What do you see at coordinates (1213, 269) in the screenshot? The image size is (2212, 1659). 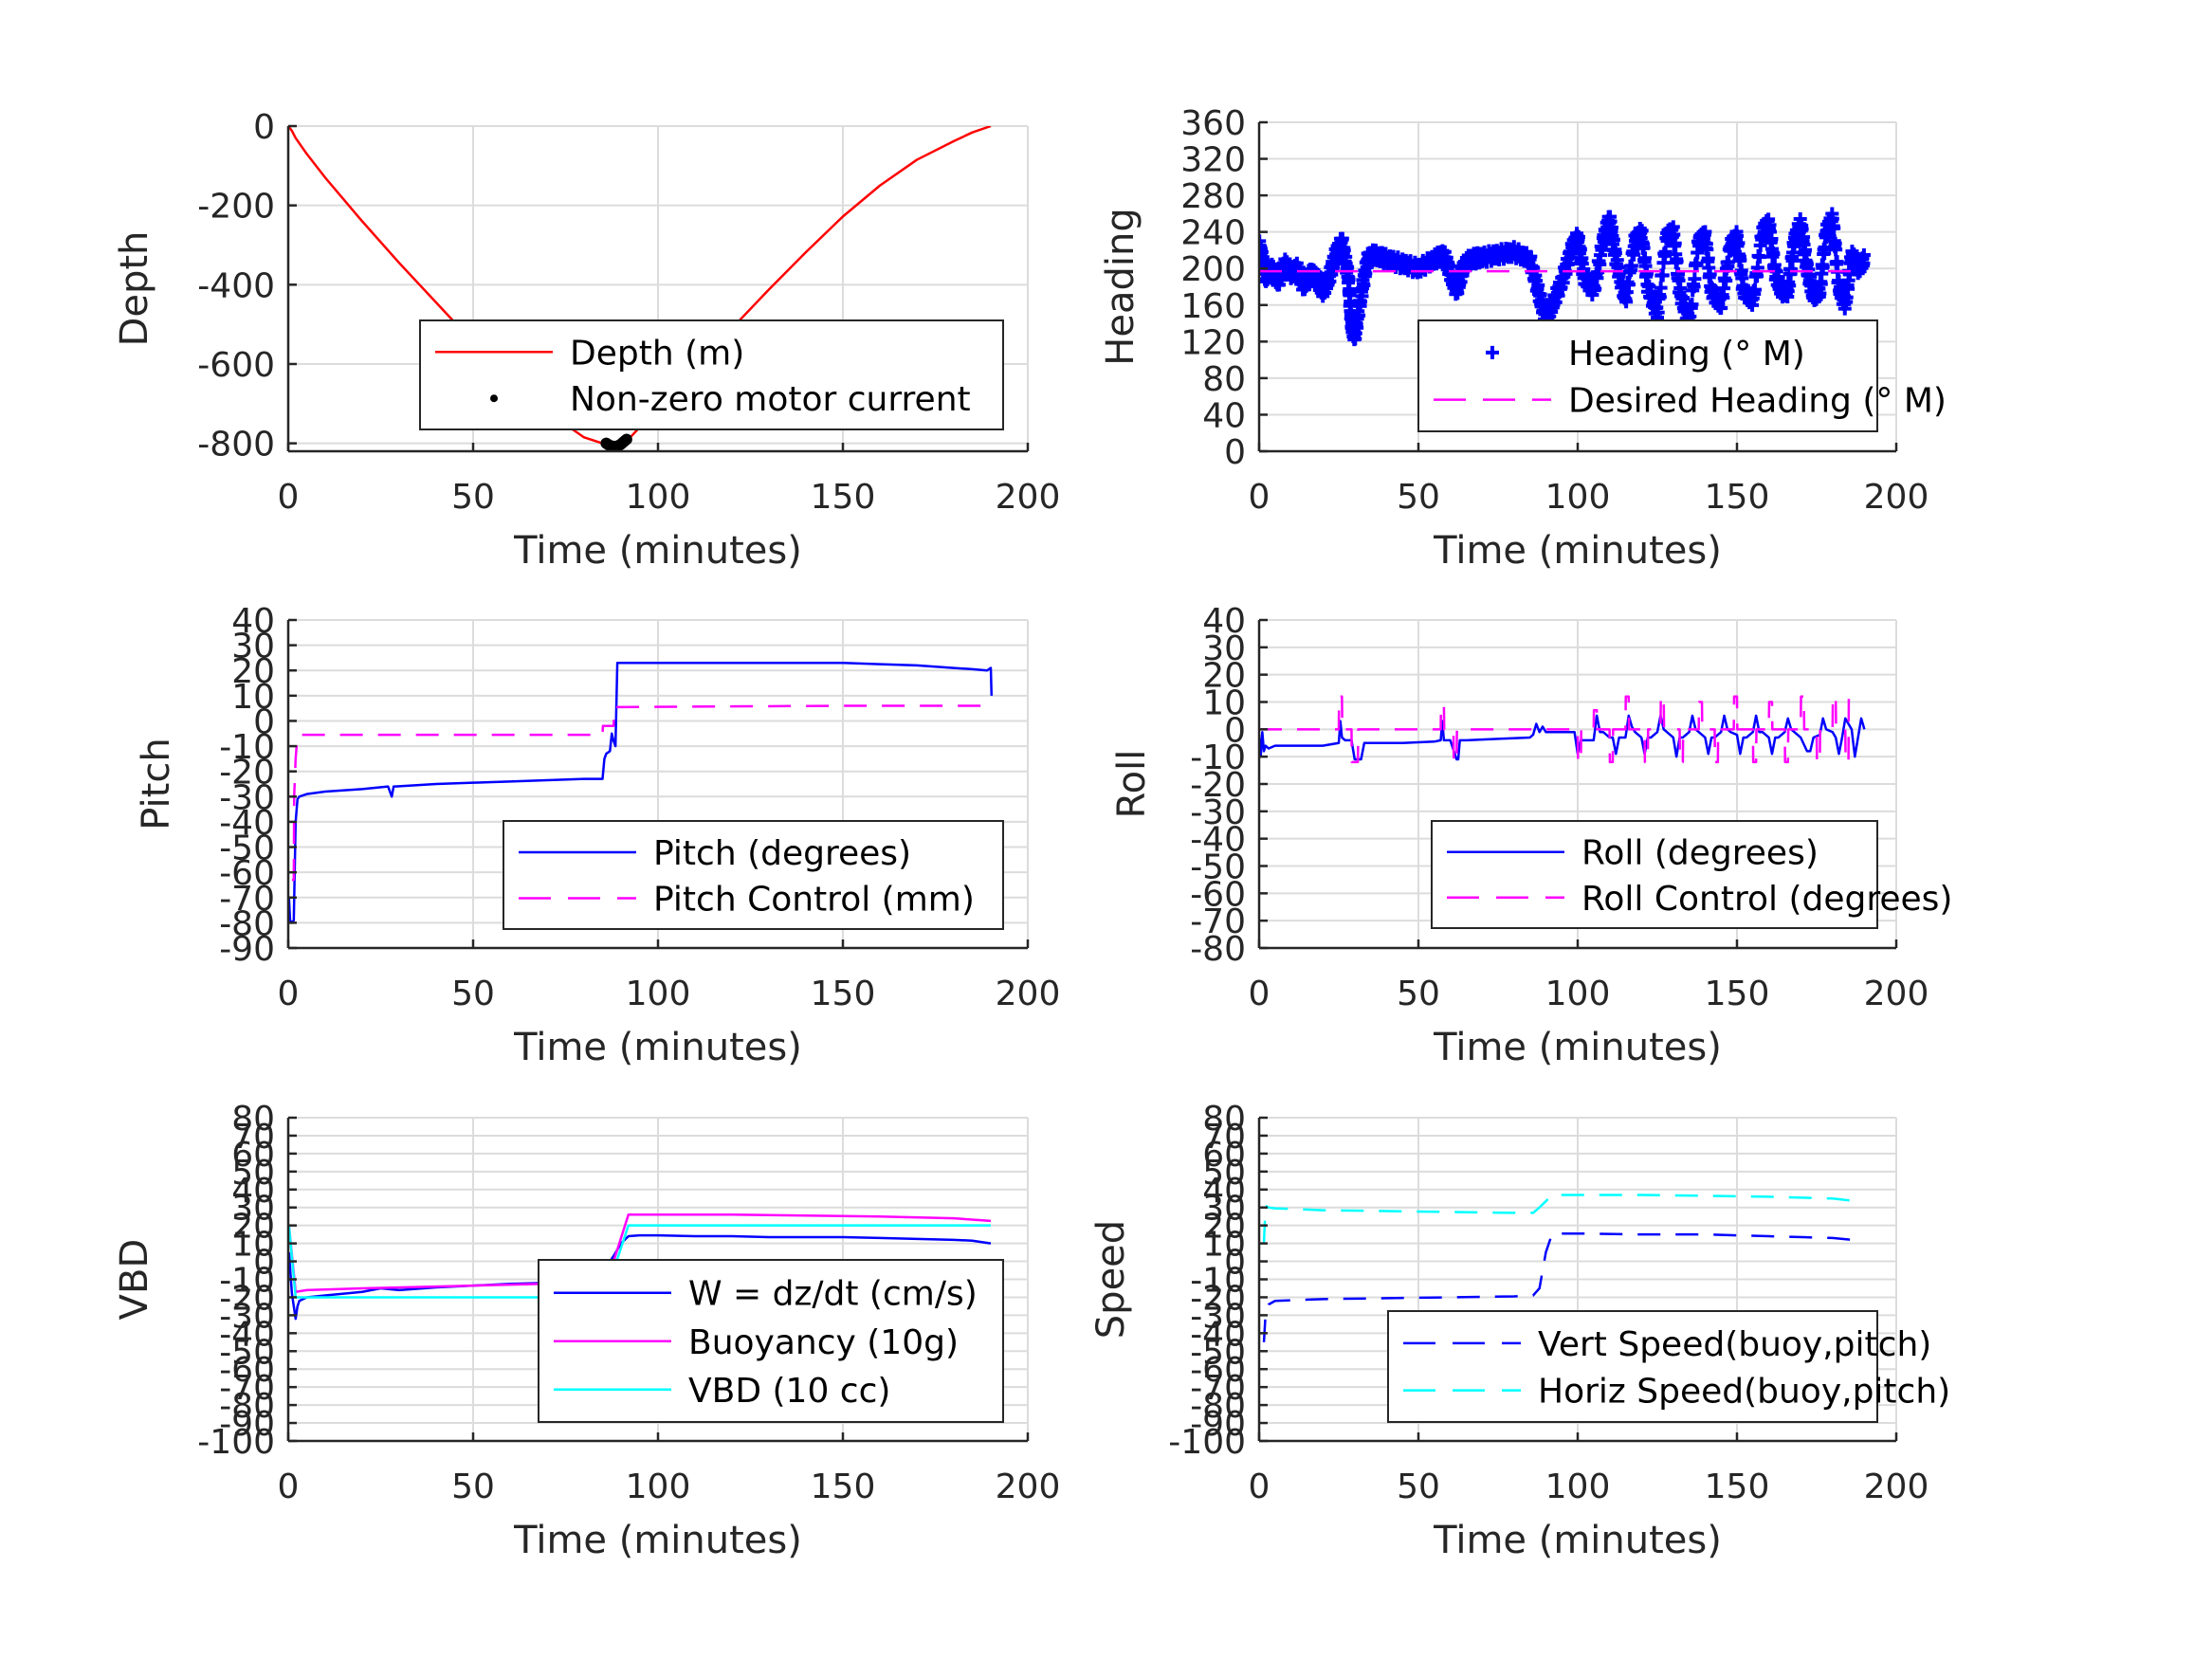 I see `y-tick-label: 200` at bounding box center [1213, 269].